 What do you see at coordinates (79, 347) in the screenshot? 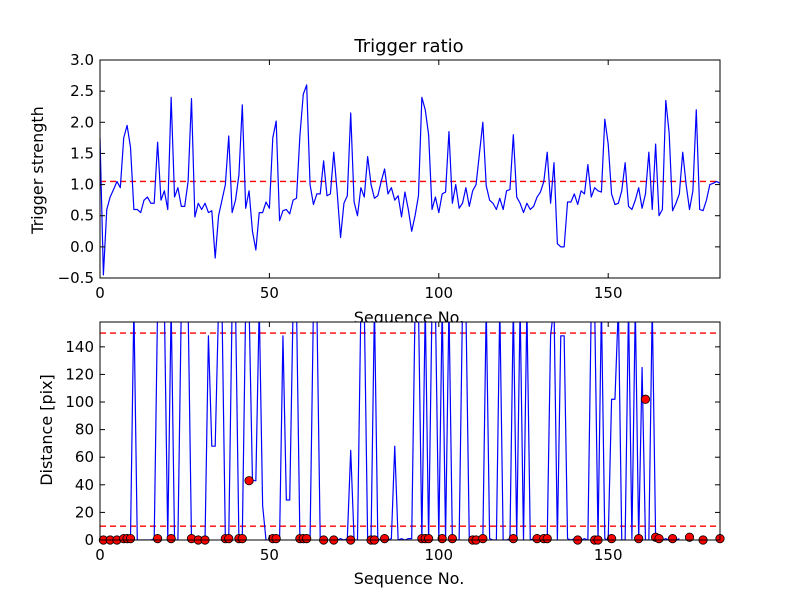
I see `y-tick-label: 140` at bounding box center [79, 347].